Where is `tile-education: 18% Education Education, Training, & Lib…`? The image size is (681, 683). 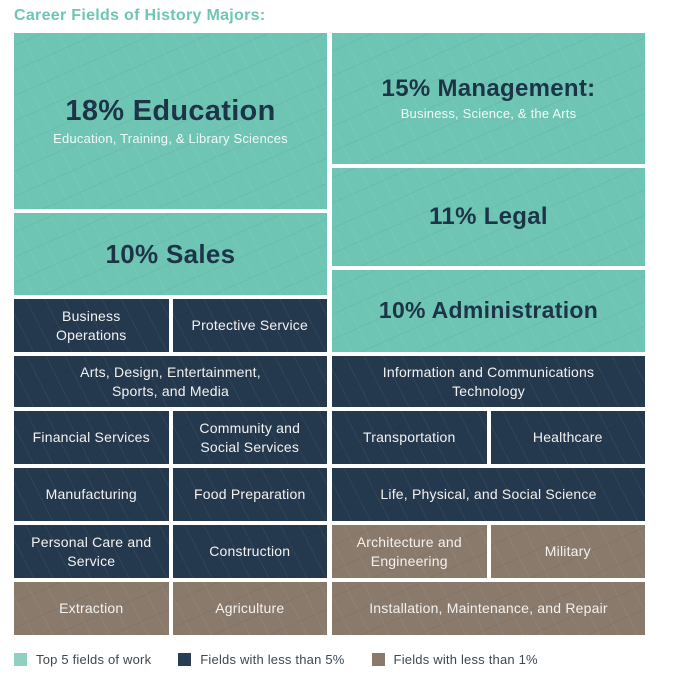 tile-education: 18% Education Education, Training, & Lib… is located at coordinates (170, 121).